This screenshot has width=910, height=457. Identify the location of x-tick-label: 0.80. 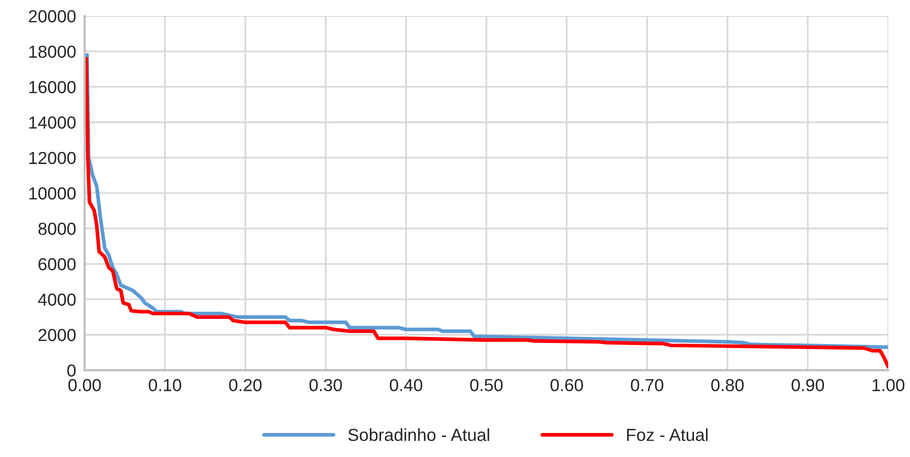
(727, 385).